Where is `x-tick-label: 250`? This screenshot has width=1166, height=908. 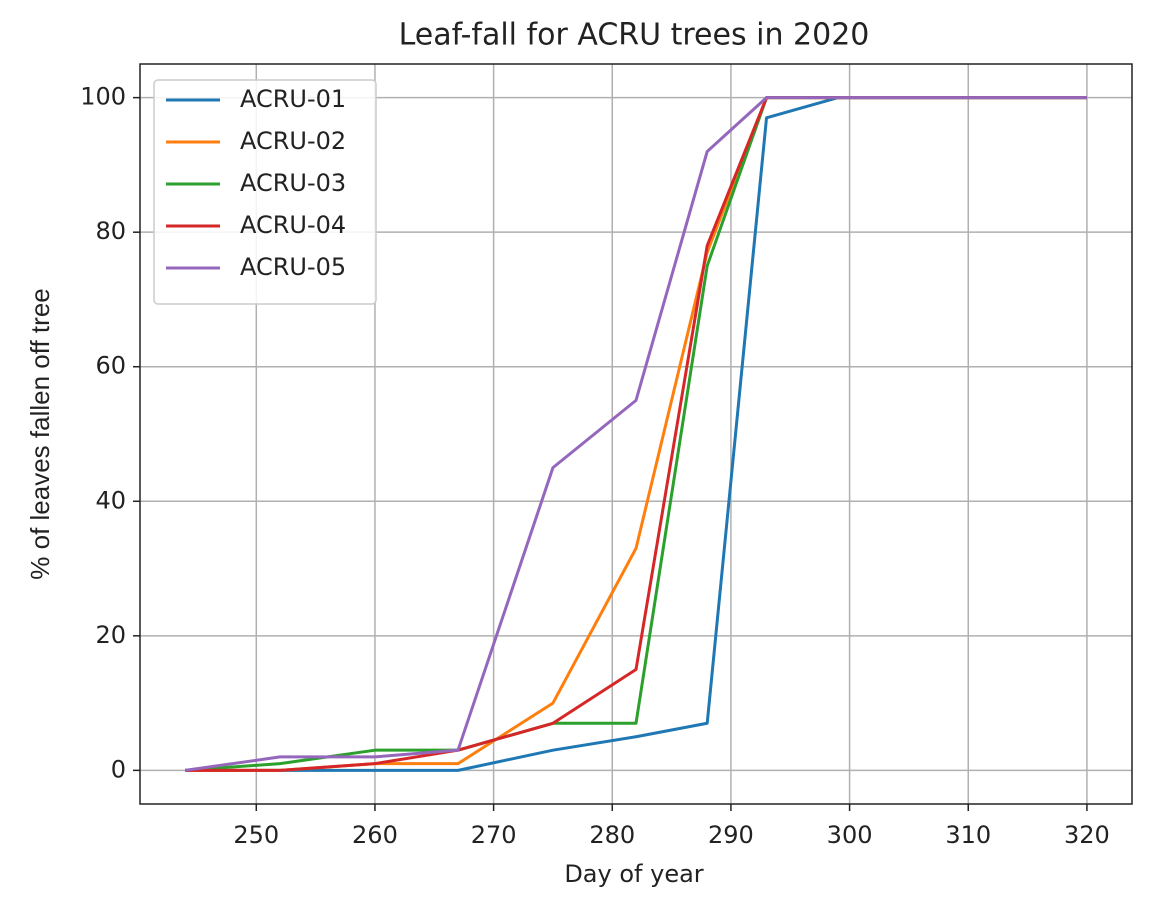
x-tick-label: 250 is located at coordinates (256, 835).